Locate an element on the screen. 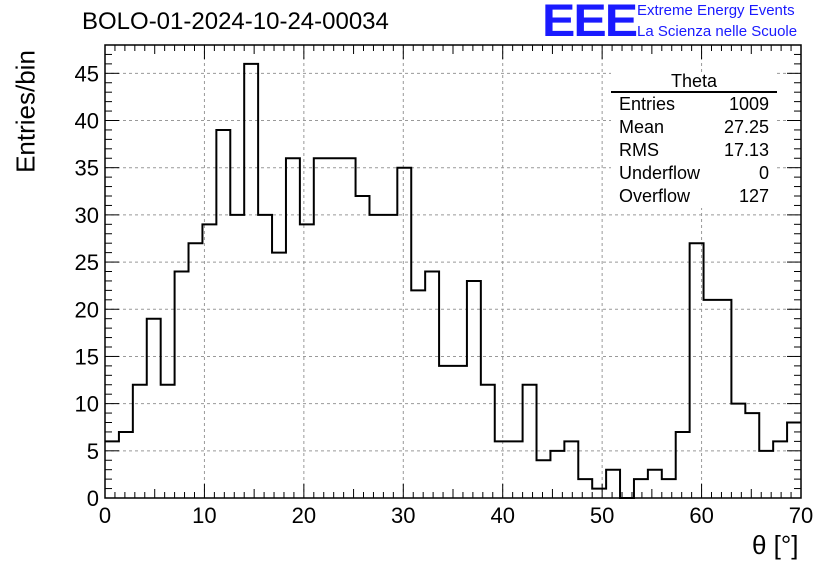  stats-label: Underflow is located at coordinates (660, 173).